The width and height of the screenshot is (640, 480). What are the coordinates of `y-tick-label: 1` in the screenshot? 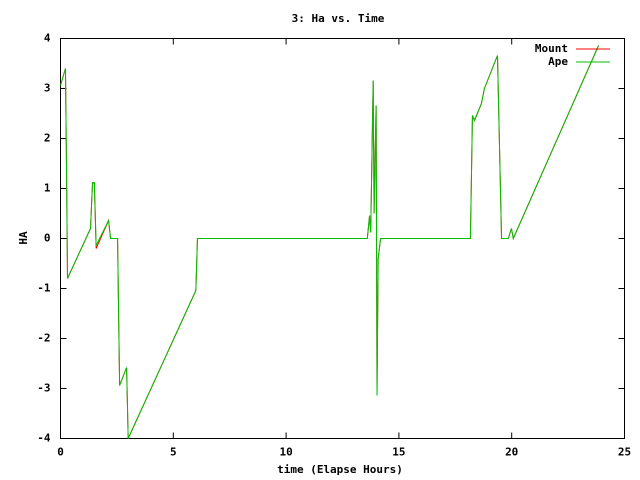 It's located at (47, 188).